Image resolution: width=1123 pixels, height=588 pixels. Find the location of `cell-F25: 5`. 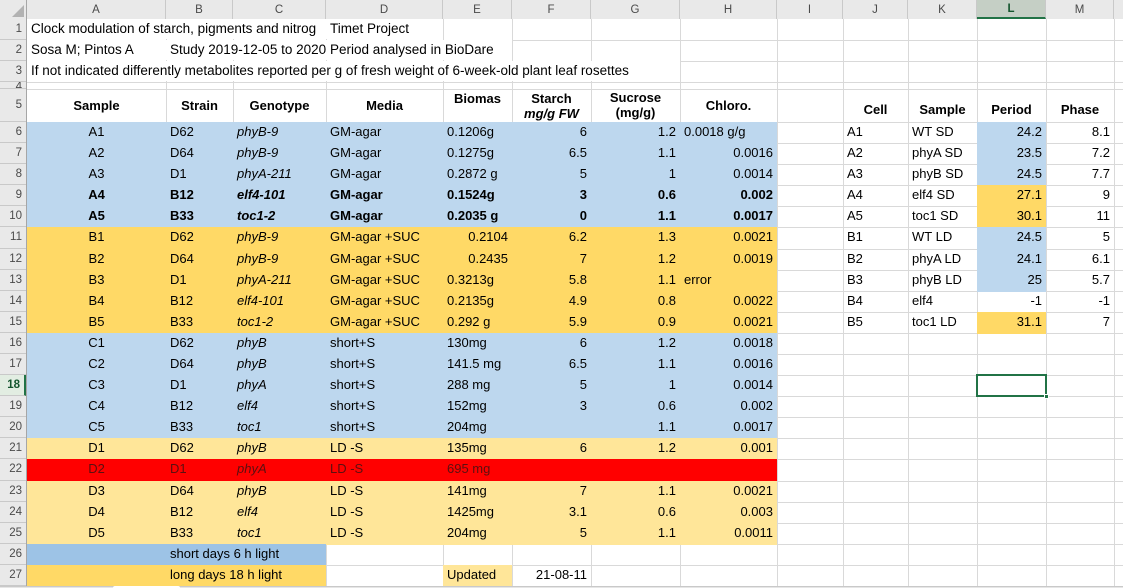

cell-F25: 5 is located at coordinates (583, 532).